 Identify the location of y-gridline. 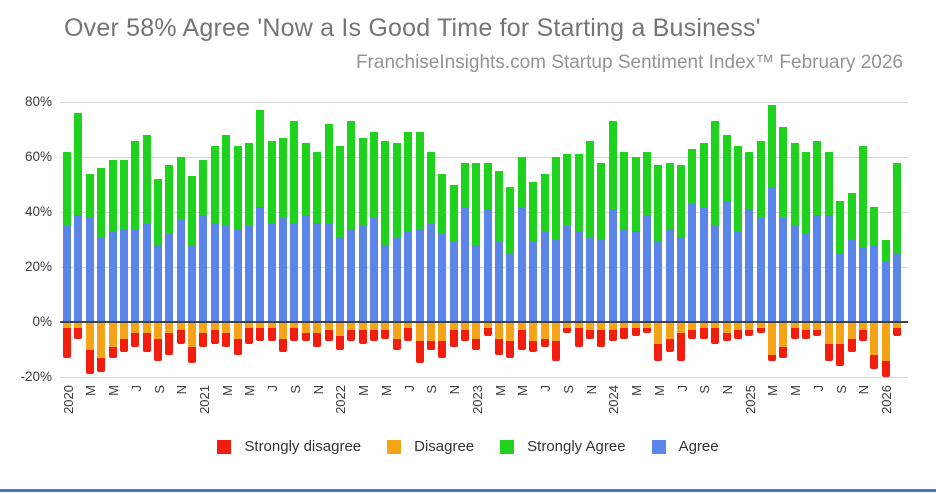
(484, 102).